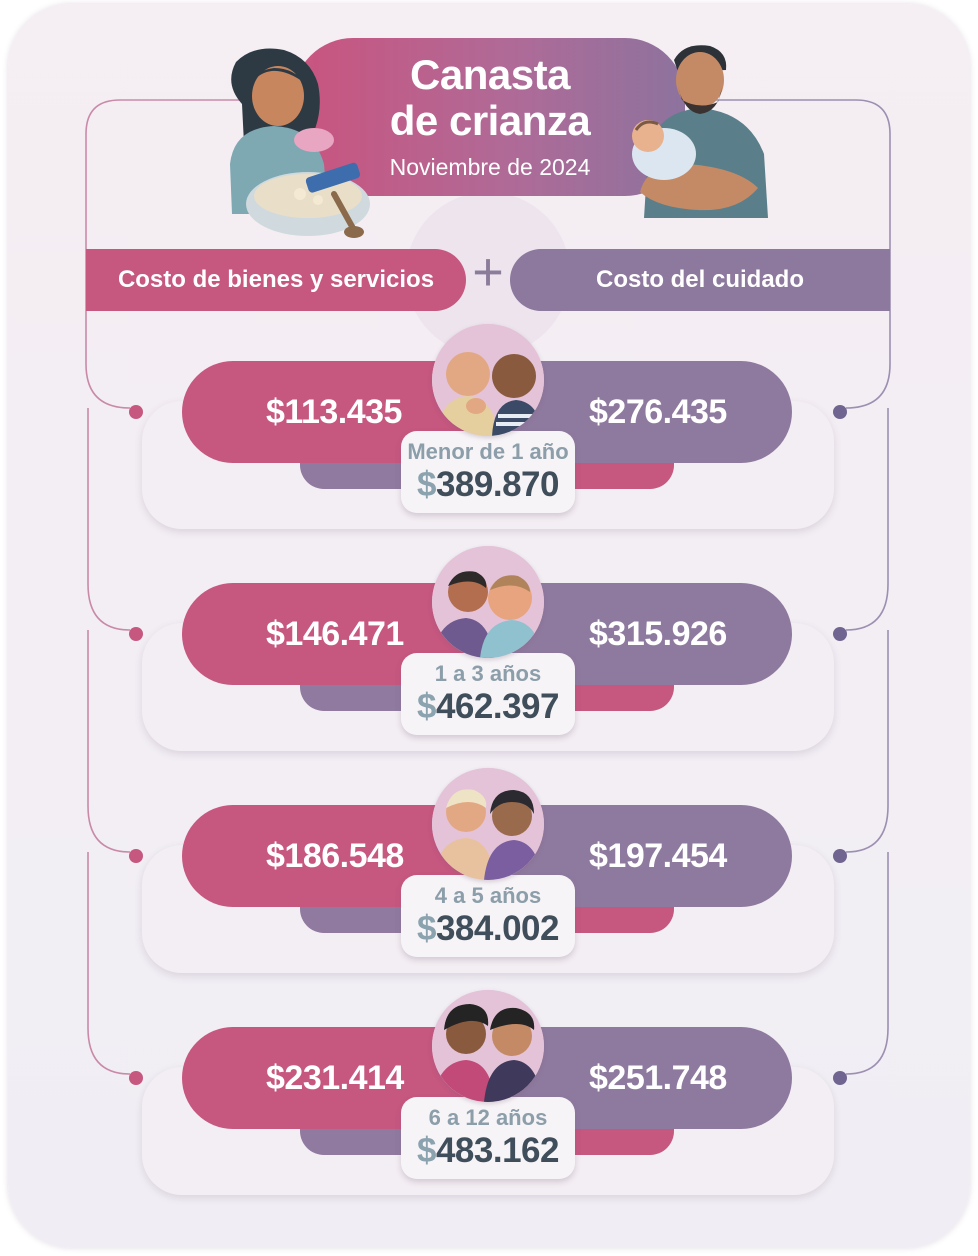  I want to click on total-amount: 389.870, so click(497, 484).